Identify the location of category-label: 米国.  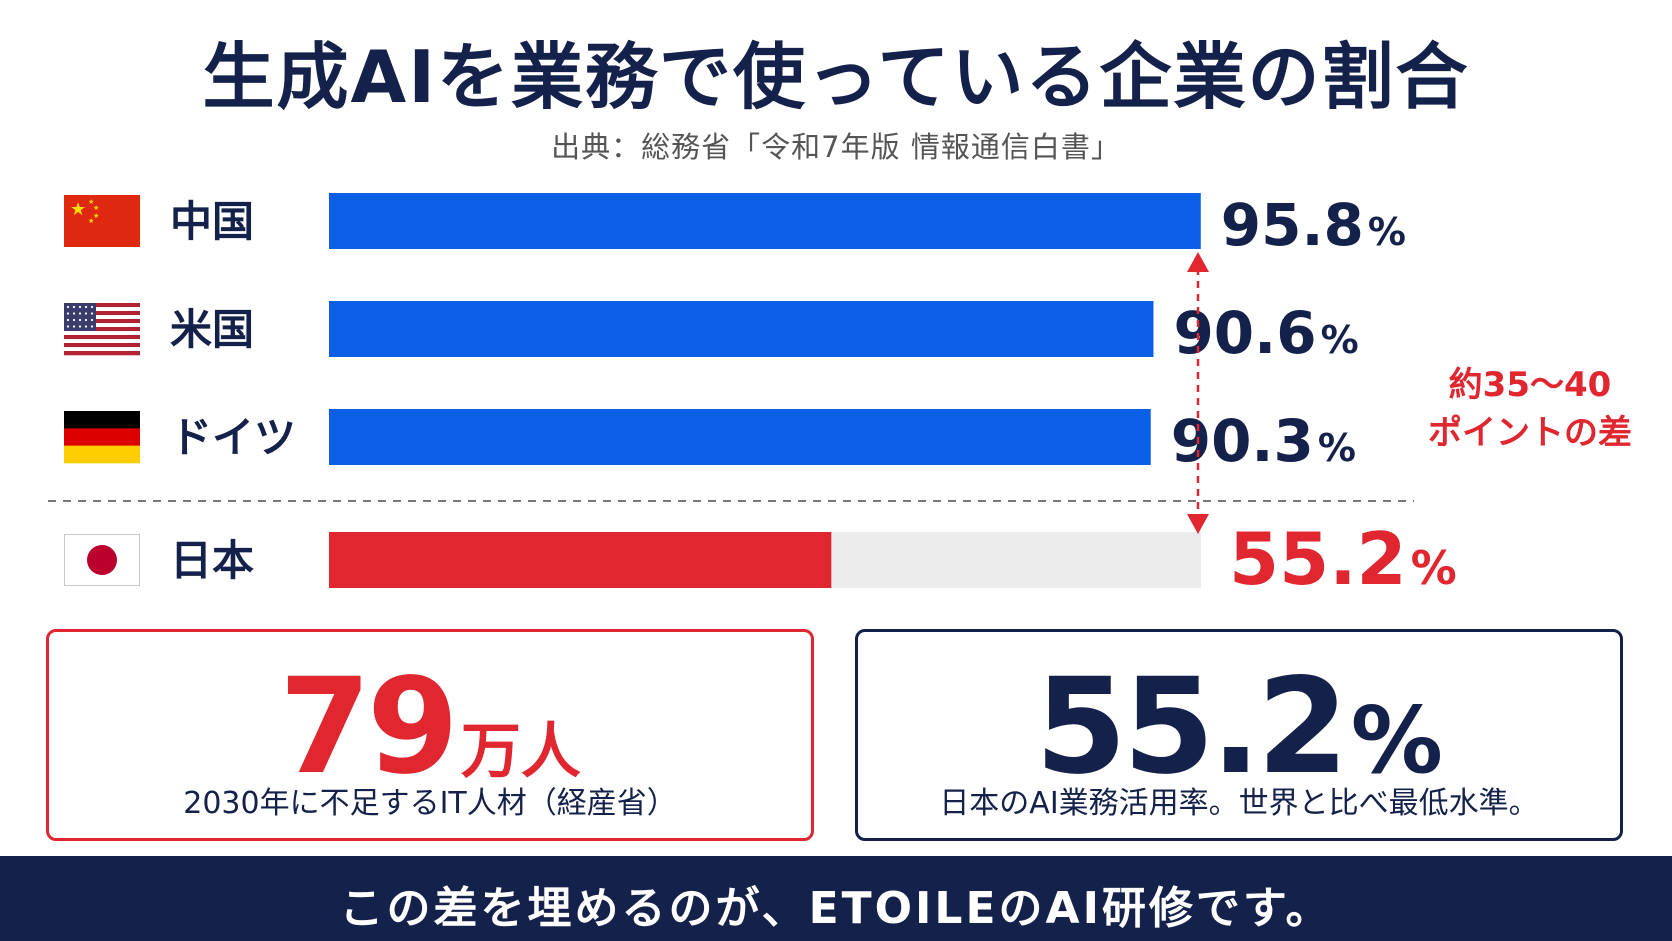
(212, 329).